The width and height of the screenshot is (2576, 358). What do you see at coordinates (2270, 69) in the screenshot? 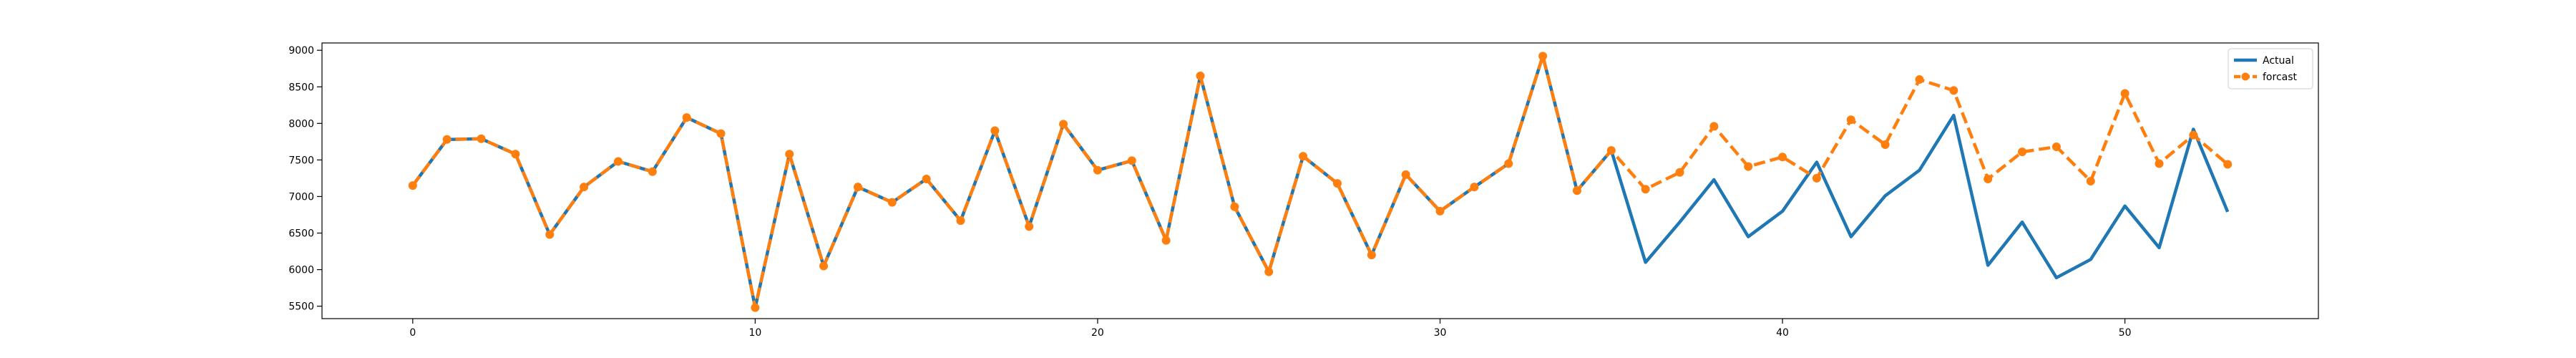
I see `legend: Actual forcast` at bounding box center [2270, 69].